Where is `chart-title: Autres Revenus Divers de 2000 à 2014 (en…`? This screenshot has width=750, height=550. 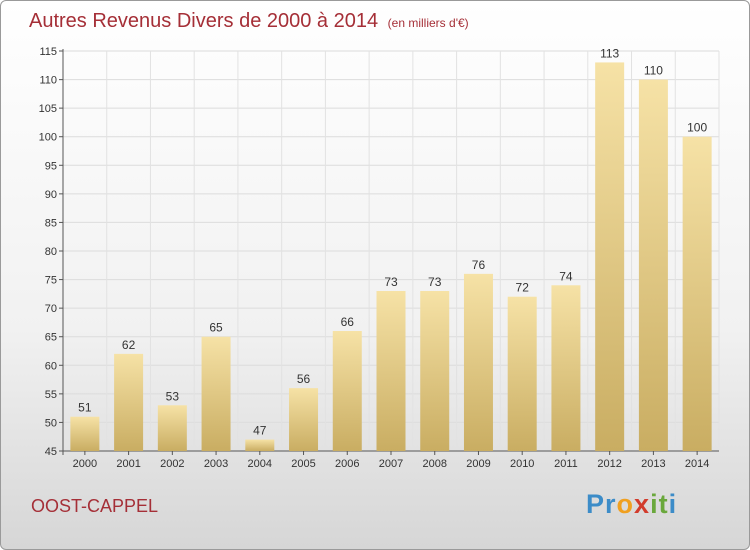 chart-title: Autres Revenus Divers de 2000 à 2014 (en… is located at coordinates (249, 21).